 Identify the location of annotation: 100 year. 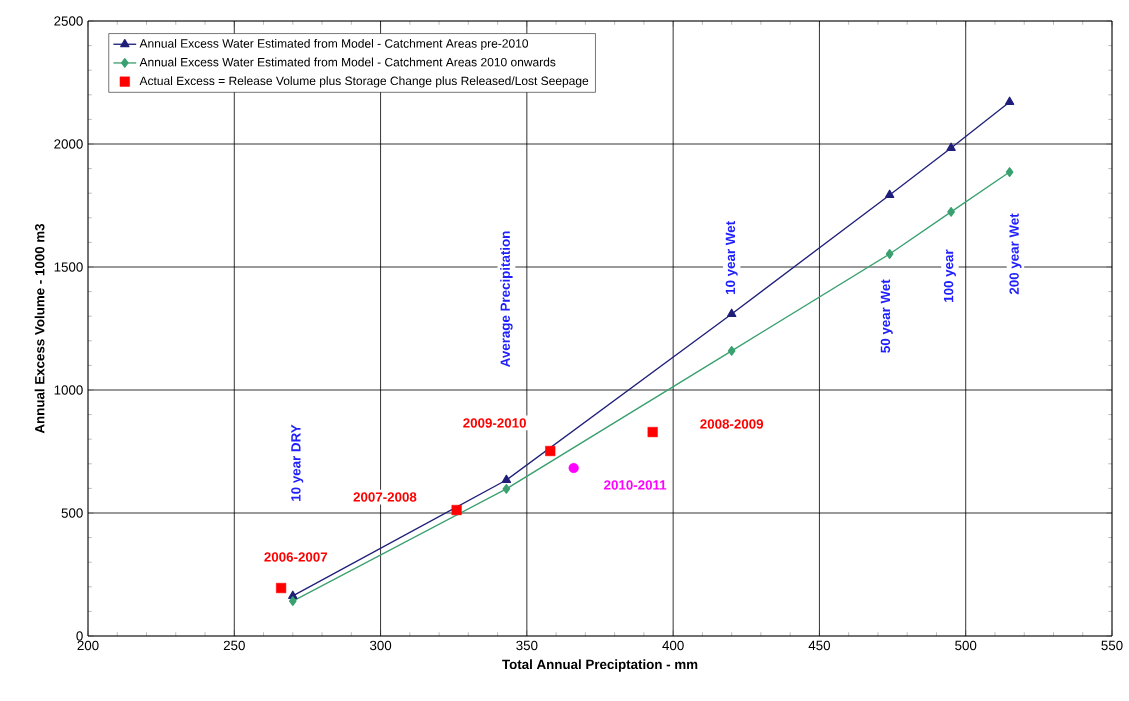
(949, 275).